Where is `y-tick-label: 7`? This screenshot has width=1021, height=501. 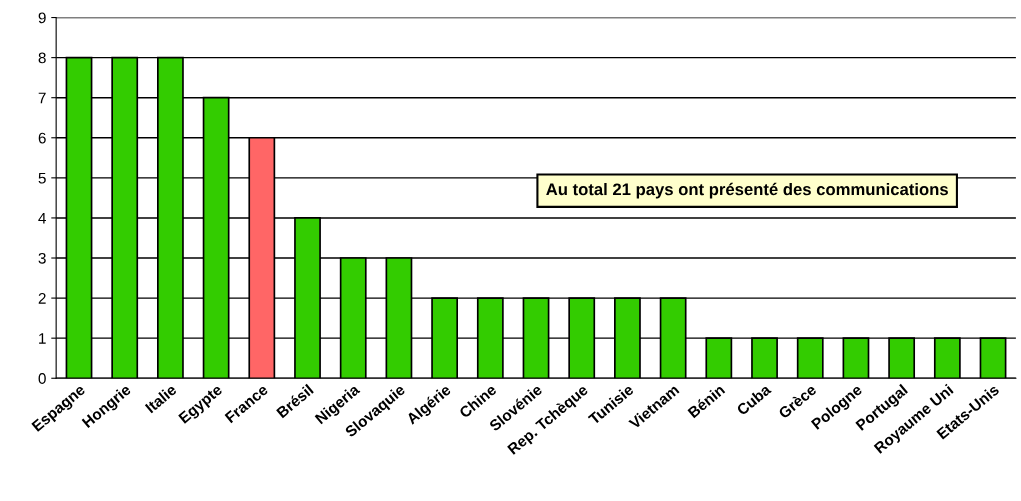 y-tick-label: 7 is located at coordinates (42, 98).